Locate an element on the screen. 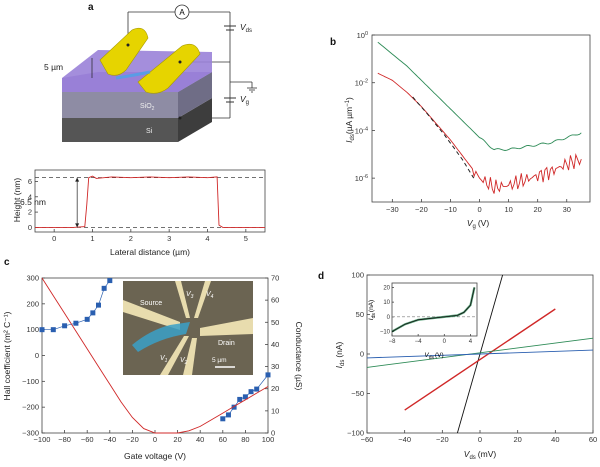 This screenshot has height=467, width=600. c-ylabel-right: Conductance (µS) is located at coordinates (299, 356).